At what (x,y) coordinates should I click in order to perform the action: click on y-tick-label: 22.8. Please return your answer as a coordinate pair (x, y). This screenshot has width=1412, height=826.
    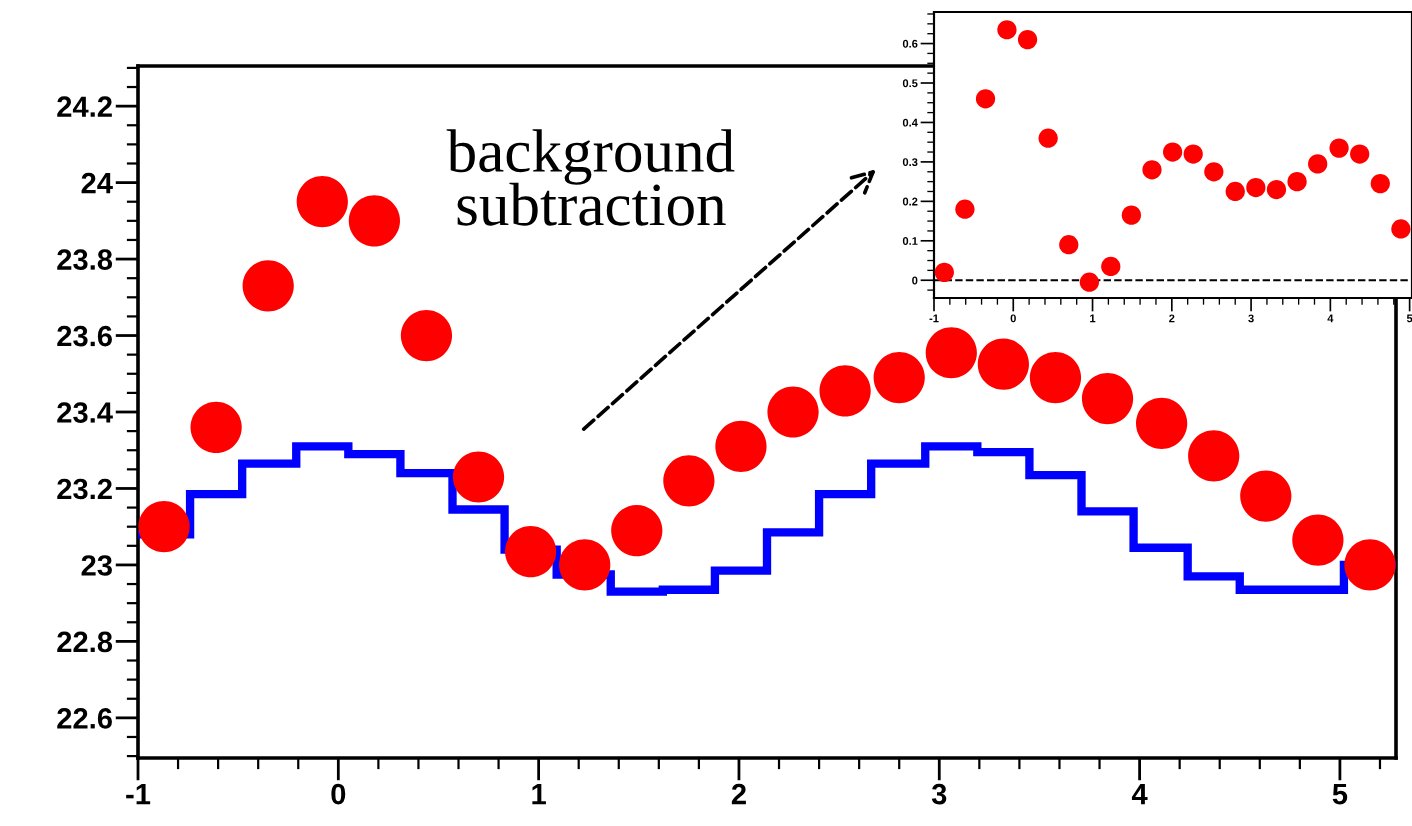
    Looking at the image, I should click on (85, 642).